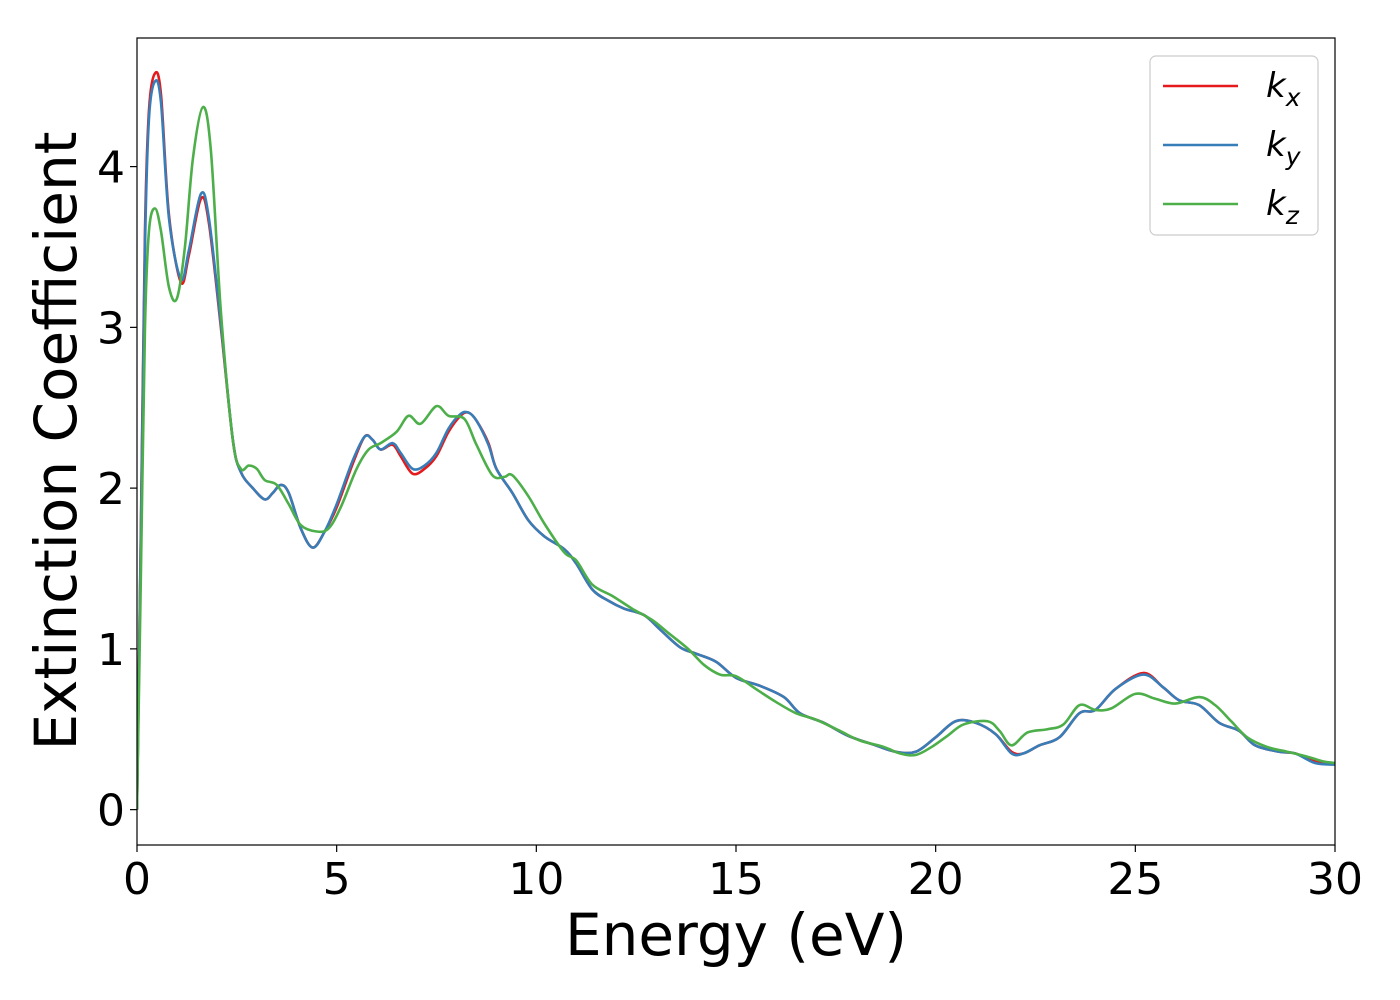  What do you see at coordinates (736, 935) in the screenshot?
I see `x-axis-title: Energy (eV)` at bounding box center [736, 935].